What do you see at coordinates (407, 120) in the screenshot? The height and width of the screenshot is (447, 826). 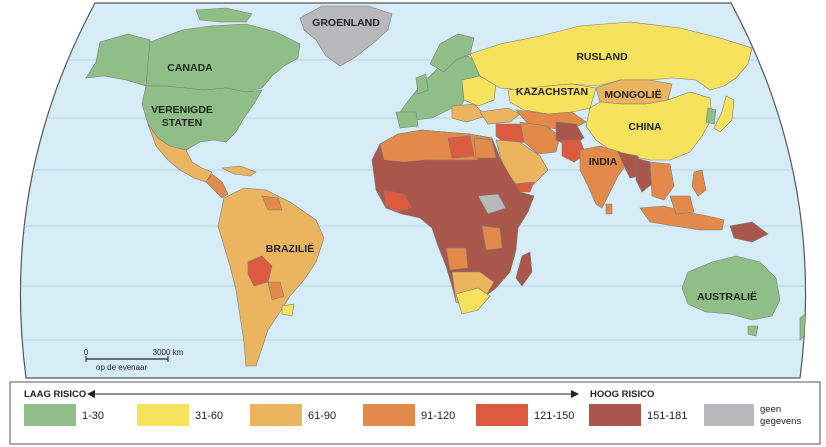 I see `iberia-region` at bounding box center [407, 120].